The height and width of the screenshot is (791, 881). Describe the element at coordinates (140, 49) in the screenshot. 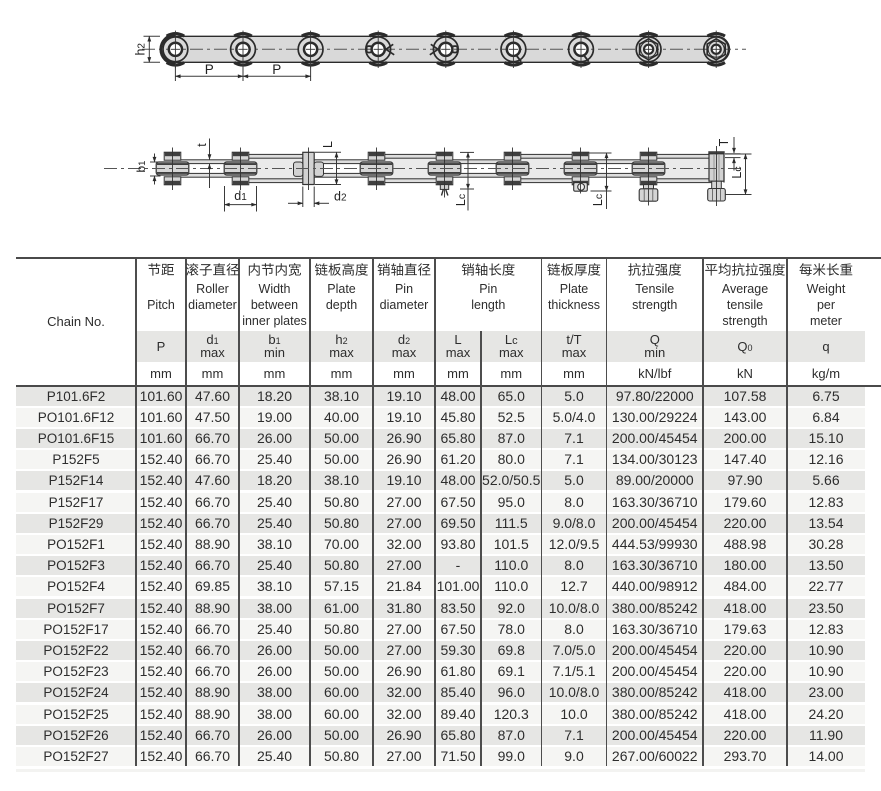

I see `svg-text: h2` at that location.